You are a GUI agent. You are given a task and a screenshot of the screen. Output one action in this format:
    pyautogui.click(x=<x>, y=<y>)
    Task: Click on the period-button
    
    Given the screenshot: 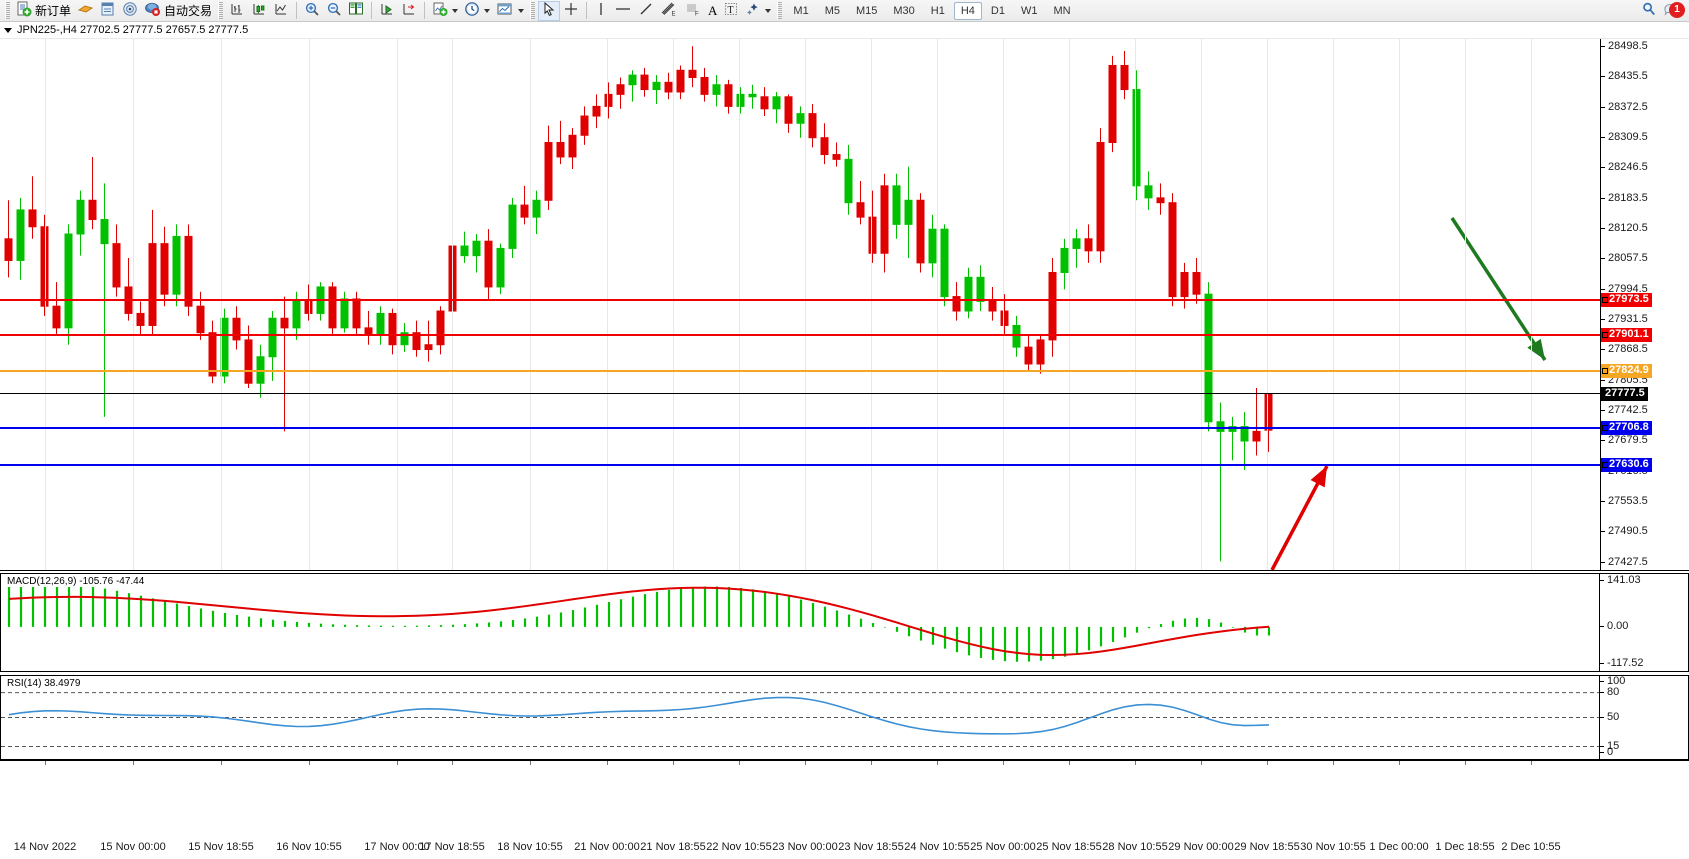 What is the action you would take?
    pyautogui.click(x=477, y=11)
    